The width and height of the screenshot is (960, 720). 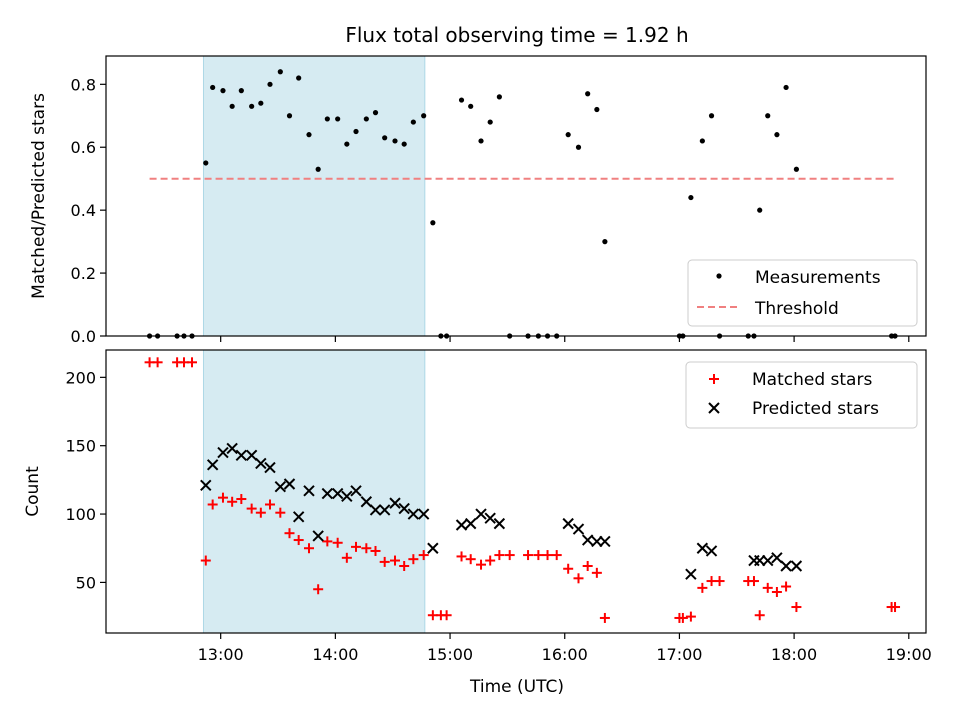 What do you see at coordinates (86, 582) in the screenshot?
I see `bottom-y-tick-label: 50` at bounding box center [86, 582].